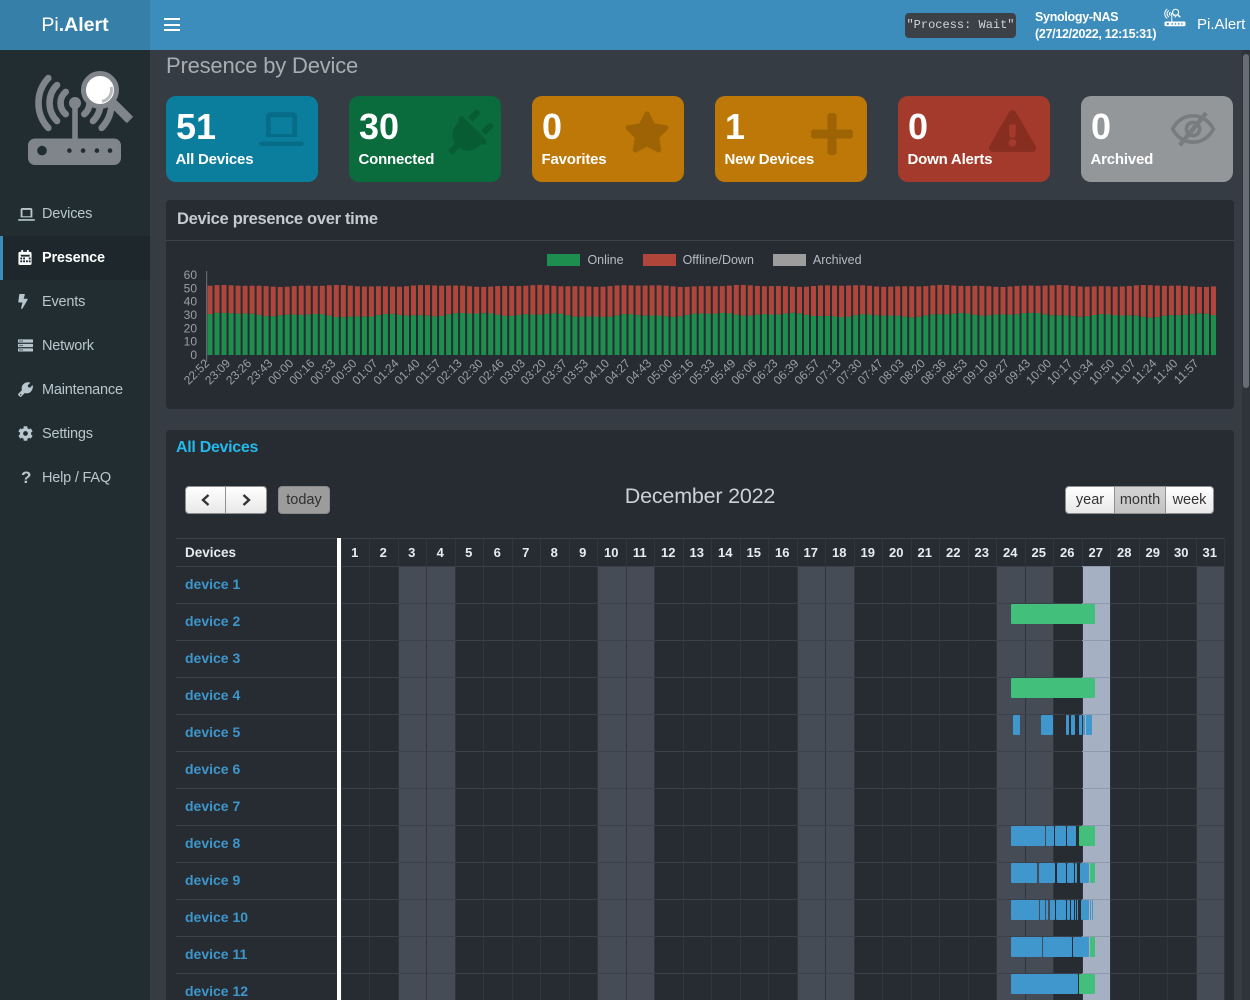 This screenshot has width=1250, height=1000. Describe the element at coordinates (191, 288) in the screenshot. I see `svg-text: 50` at that location.